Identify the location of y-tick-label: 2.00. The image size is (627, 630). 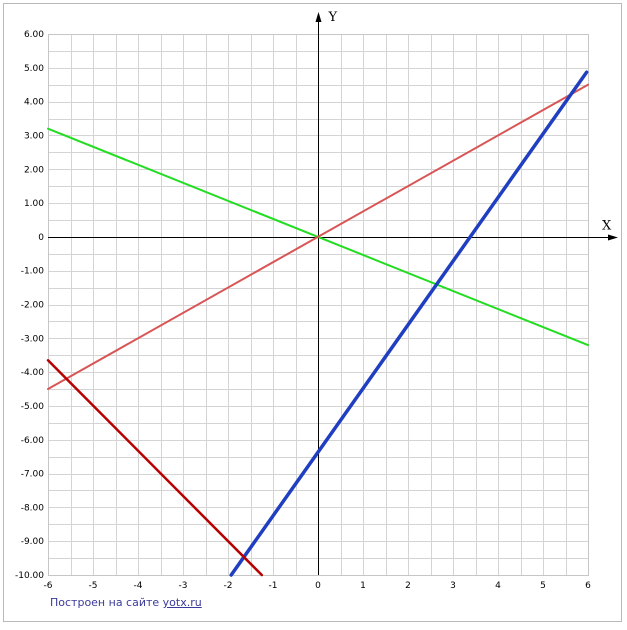
(34, 170).